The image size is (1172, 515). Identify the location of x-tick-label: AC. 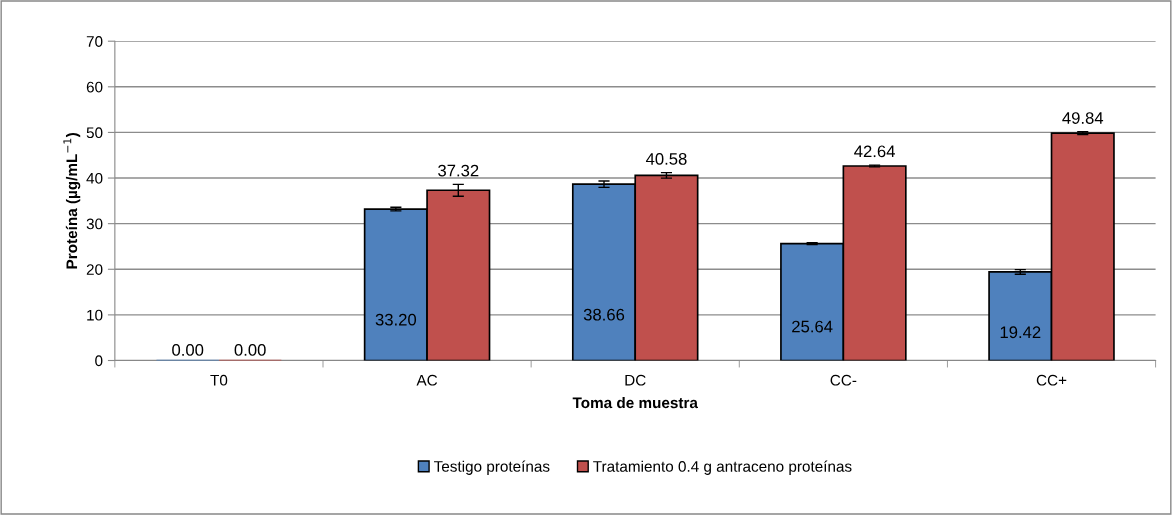
(427, 380).